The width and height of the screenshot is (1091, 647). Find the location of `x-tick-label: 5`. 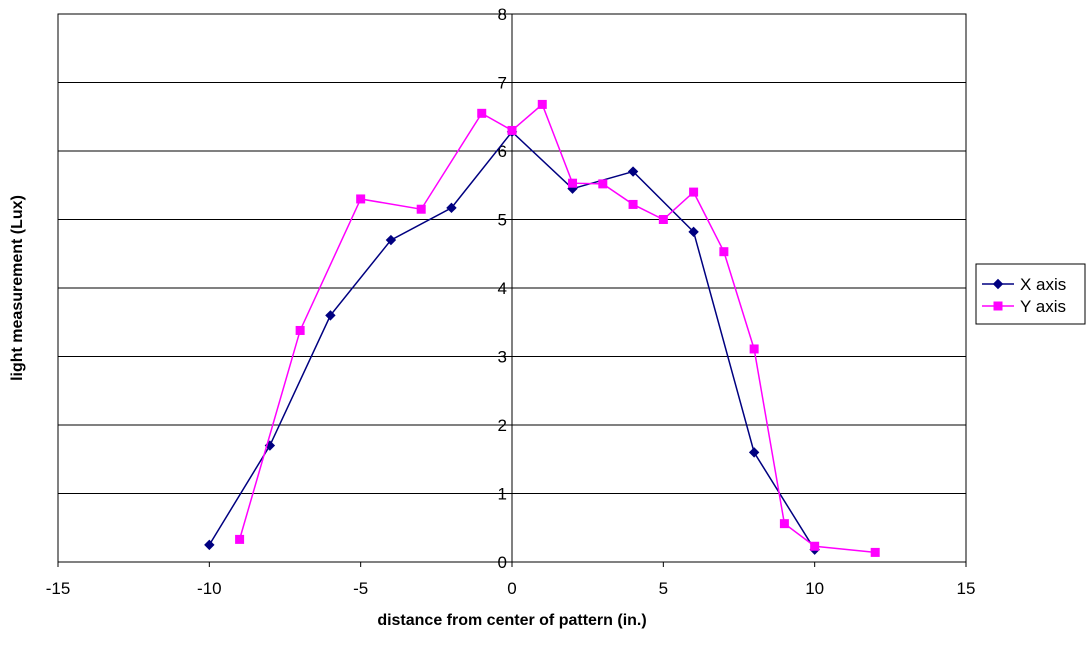

x-tick-label: 5 is located at coordinates (663, 588).